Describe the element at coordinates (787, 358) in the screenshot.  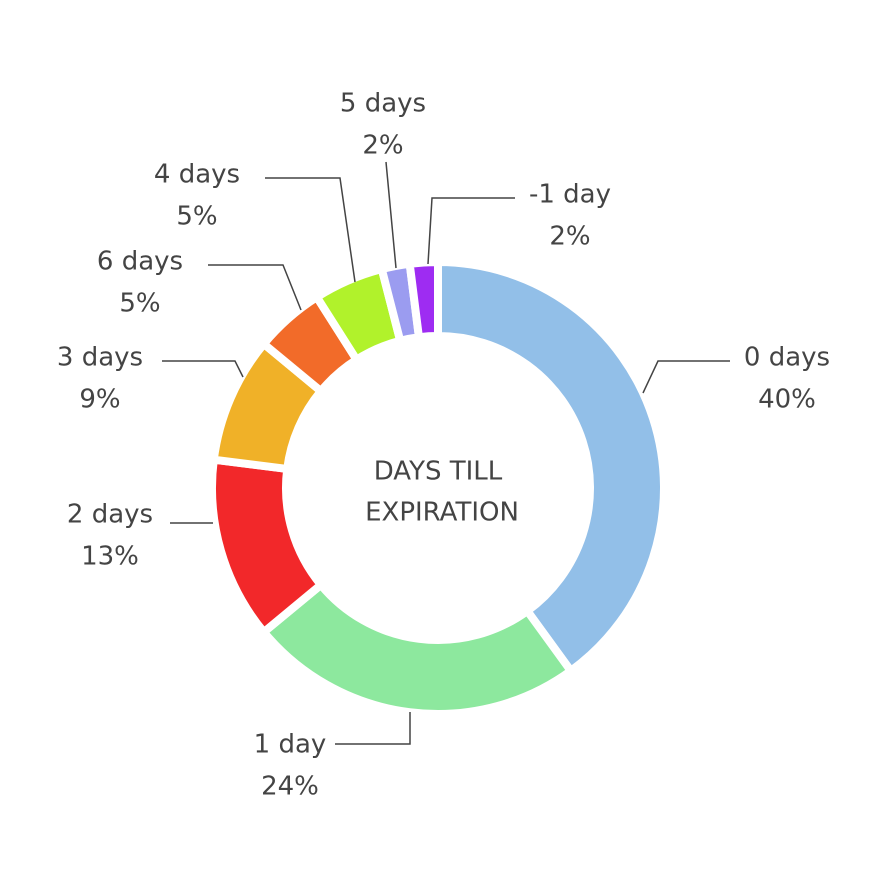
I see `segment-label: 0 days` at that location.